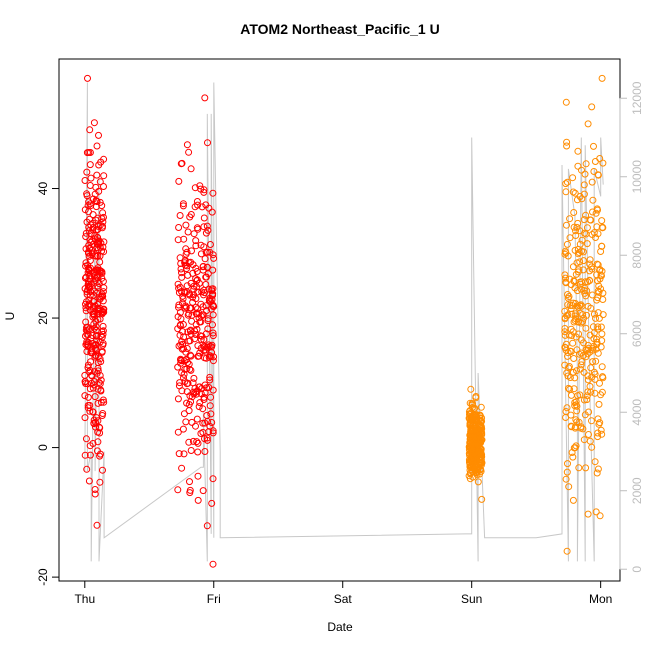 This screenshot has width=650, height=650. I want to click on y-axis-right: 0 2000 4000 6000 8000 10000 12000, so click(631, 327).